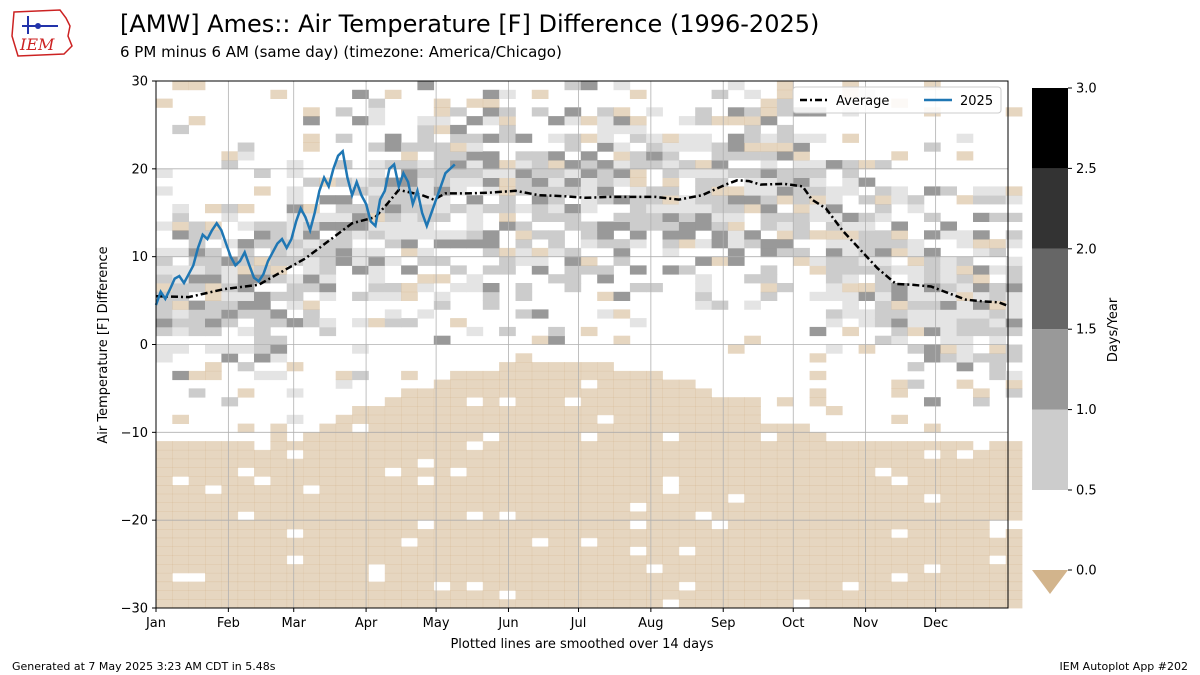  What do you see at coordinates (1050, 449) in the screenshot?
I see `colorbar-bin` at bounding box center [1050, 449].